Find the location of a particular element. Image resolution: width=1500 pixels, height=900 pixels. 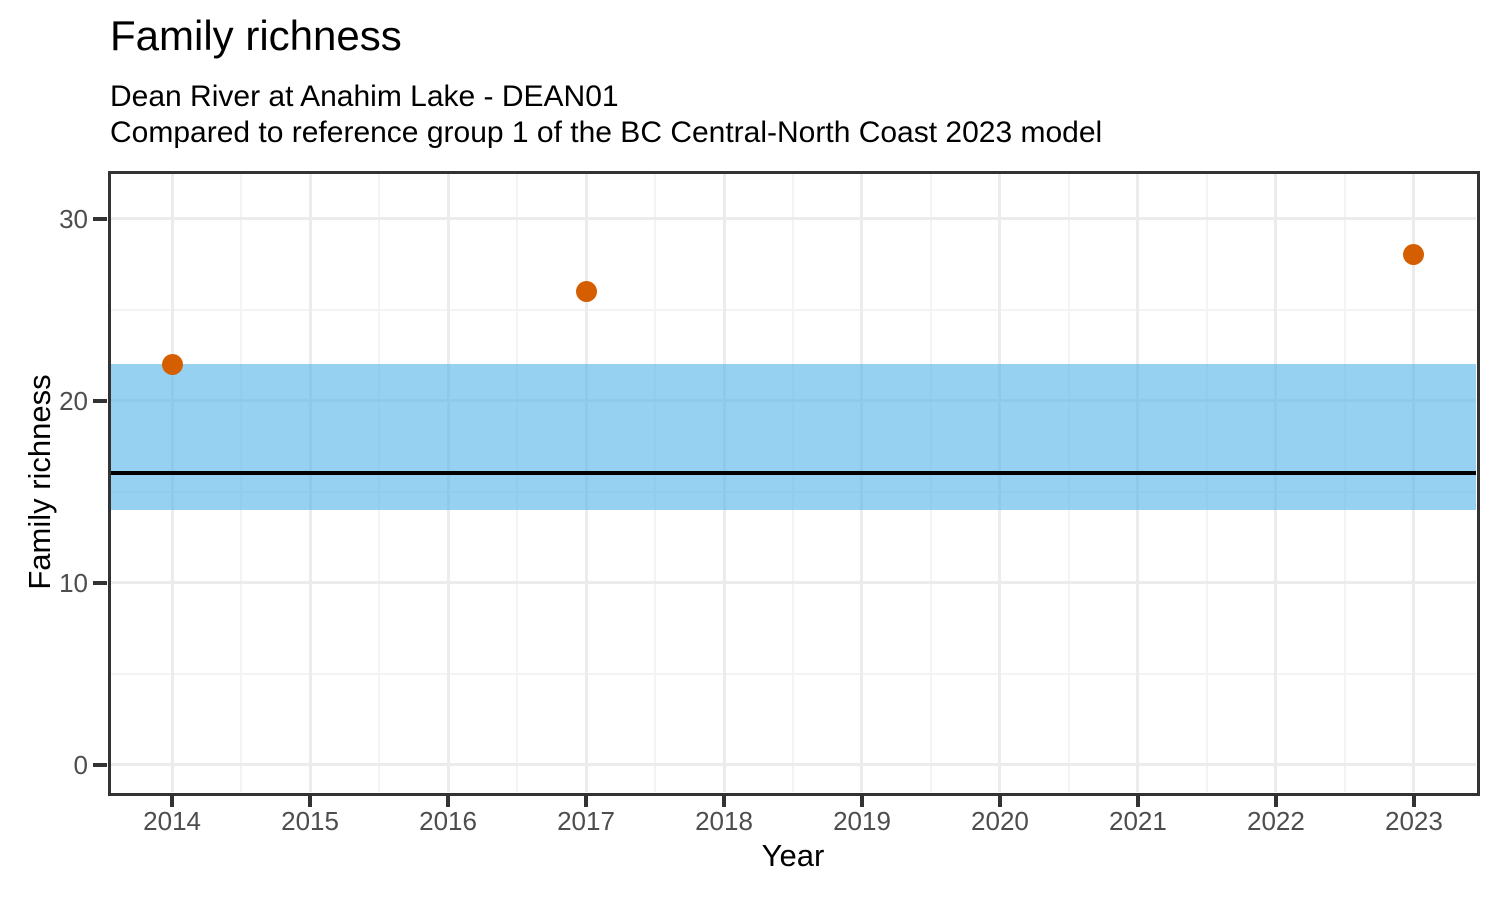

reference-line is located at coordinates (793, 473).